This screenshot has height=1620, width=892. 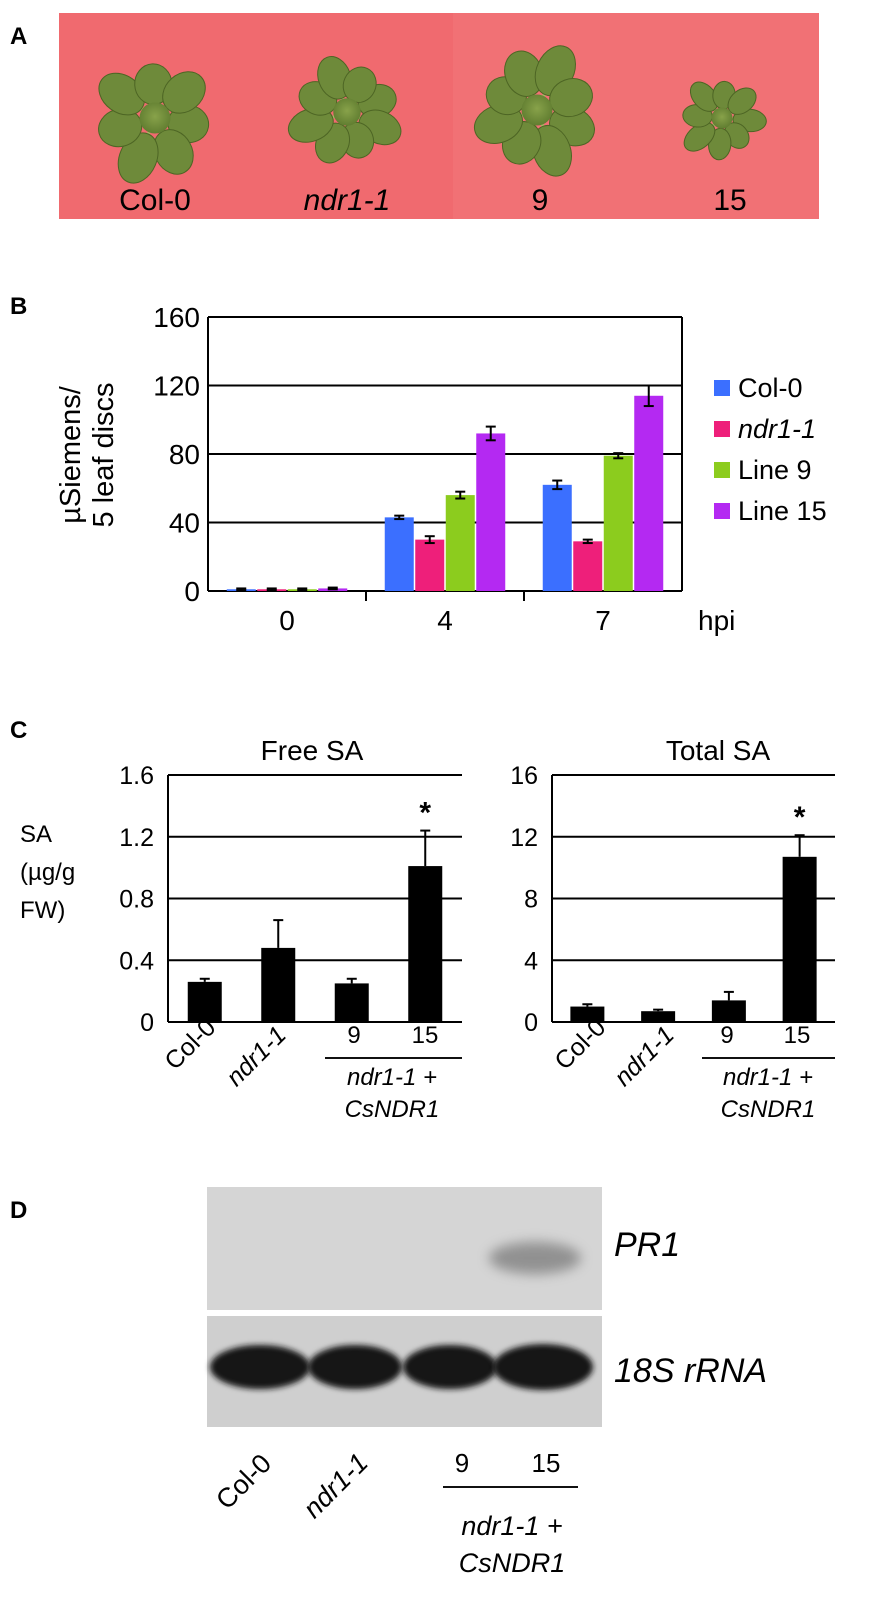 What do you see at coordinates (531, 1023) in the screenshot?
I see `c2-y-tick-label: 0` at bounding box center [531, 1023].